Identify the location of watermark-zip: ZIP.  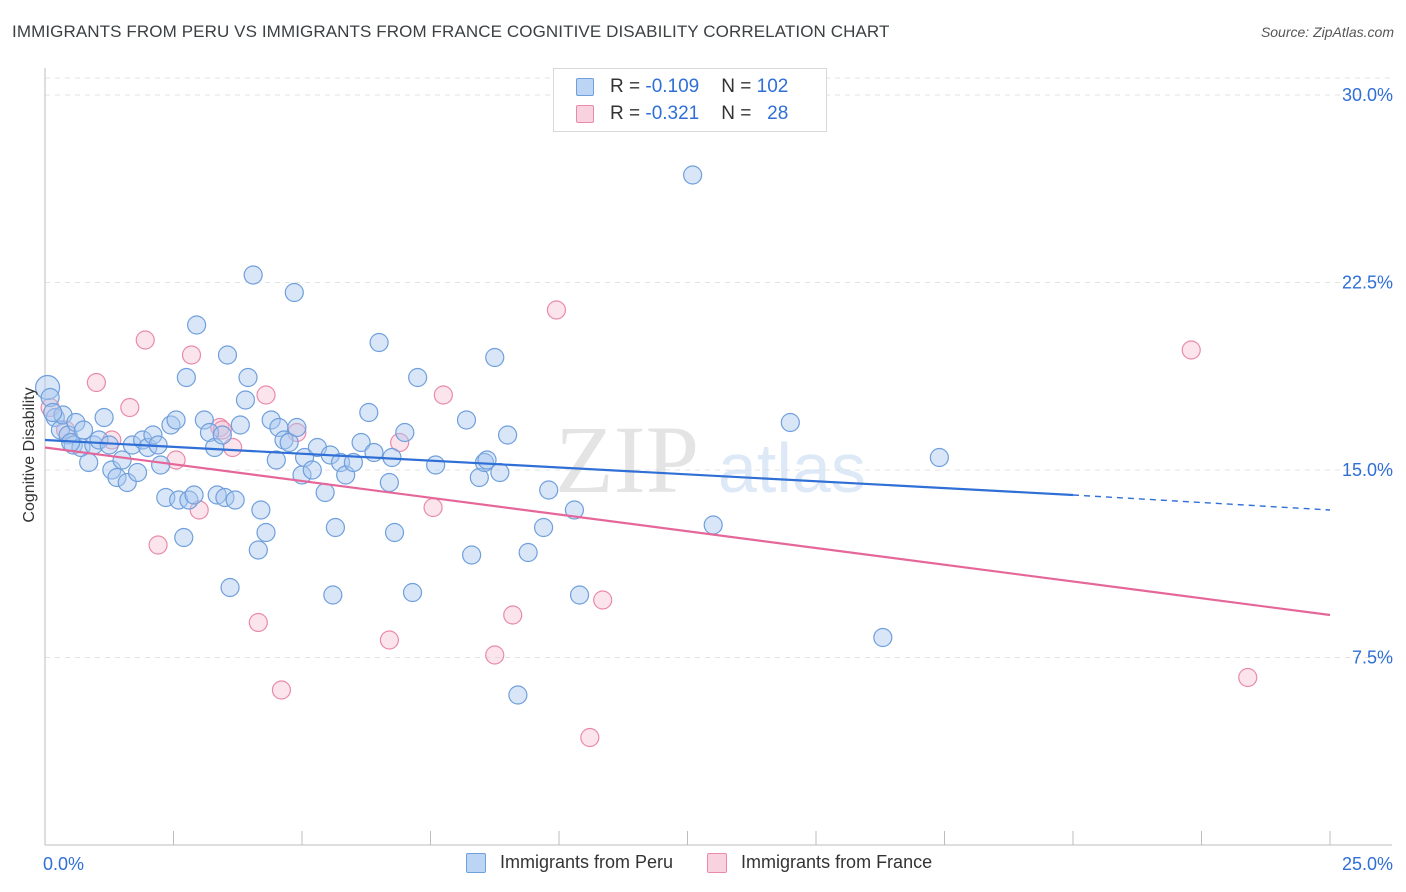
(627, 459).